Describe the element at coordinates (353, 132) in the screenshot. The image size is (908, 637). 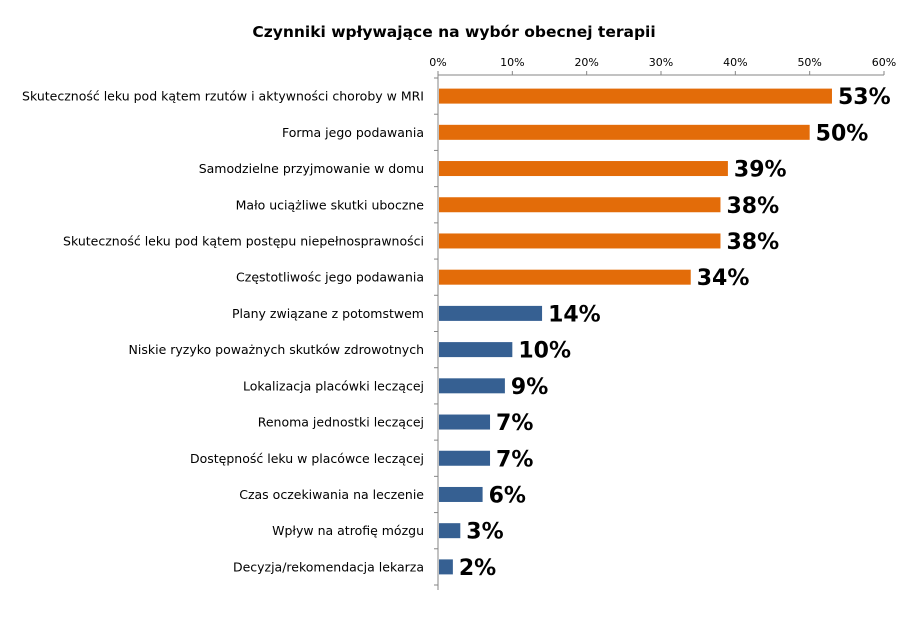
I see `category-label: Forma jego podawania` at that location.